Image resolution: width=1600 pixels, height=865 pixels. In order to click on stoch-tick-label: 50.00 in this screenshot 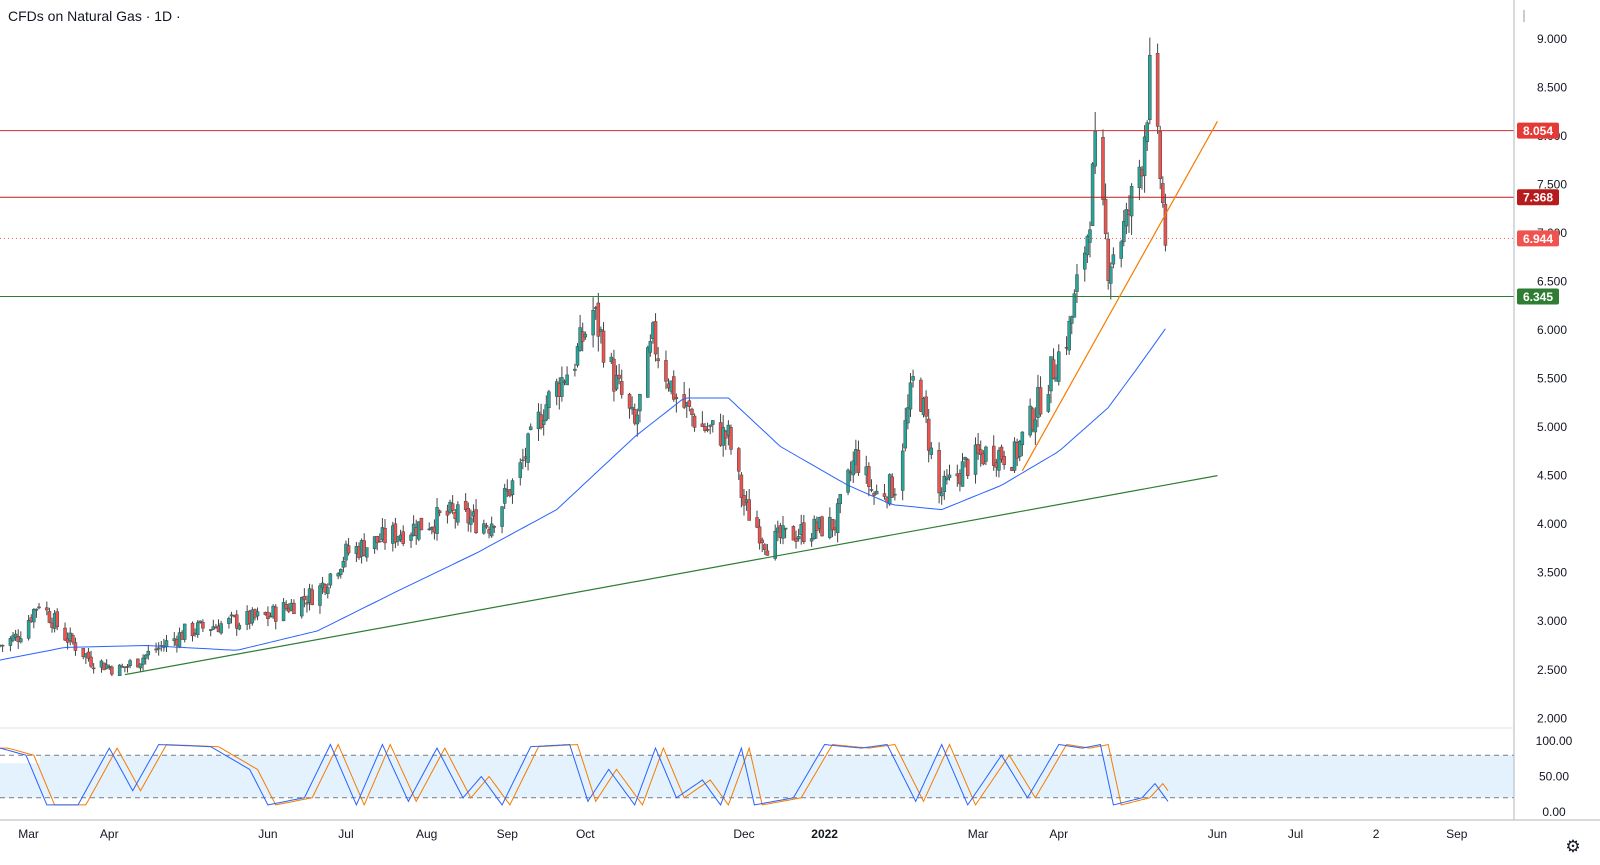, I will do `click(1554, 777)`.